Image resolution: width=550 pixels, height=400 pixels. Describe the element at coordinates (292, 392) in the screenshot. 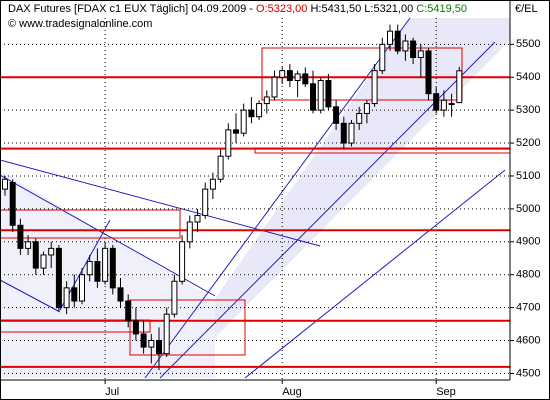

I see `x-tick-label: Aug` at that location.